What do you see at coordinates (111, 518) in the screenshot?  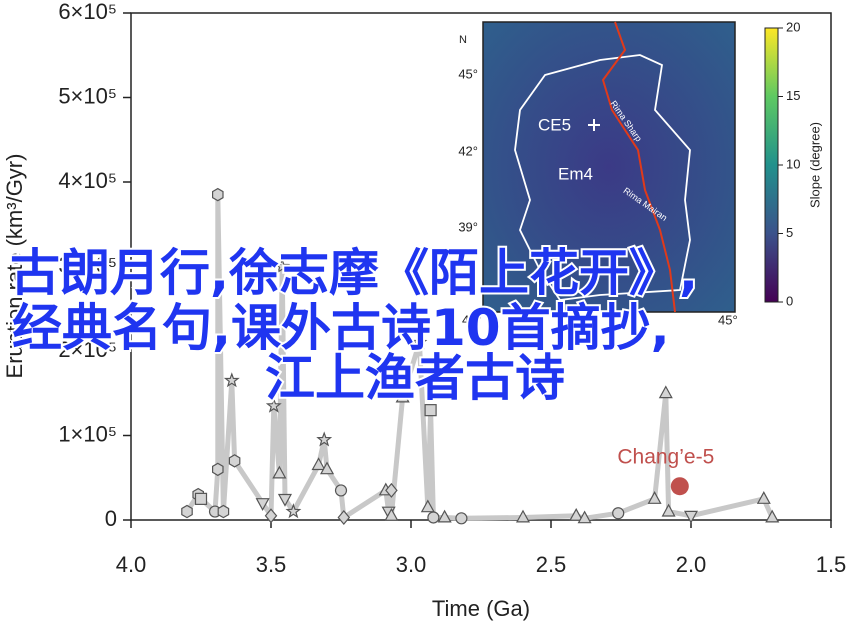 I see `y-tick-label: 0` at bounding box center [111, 518].